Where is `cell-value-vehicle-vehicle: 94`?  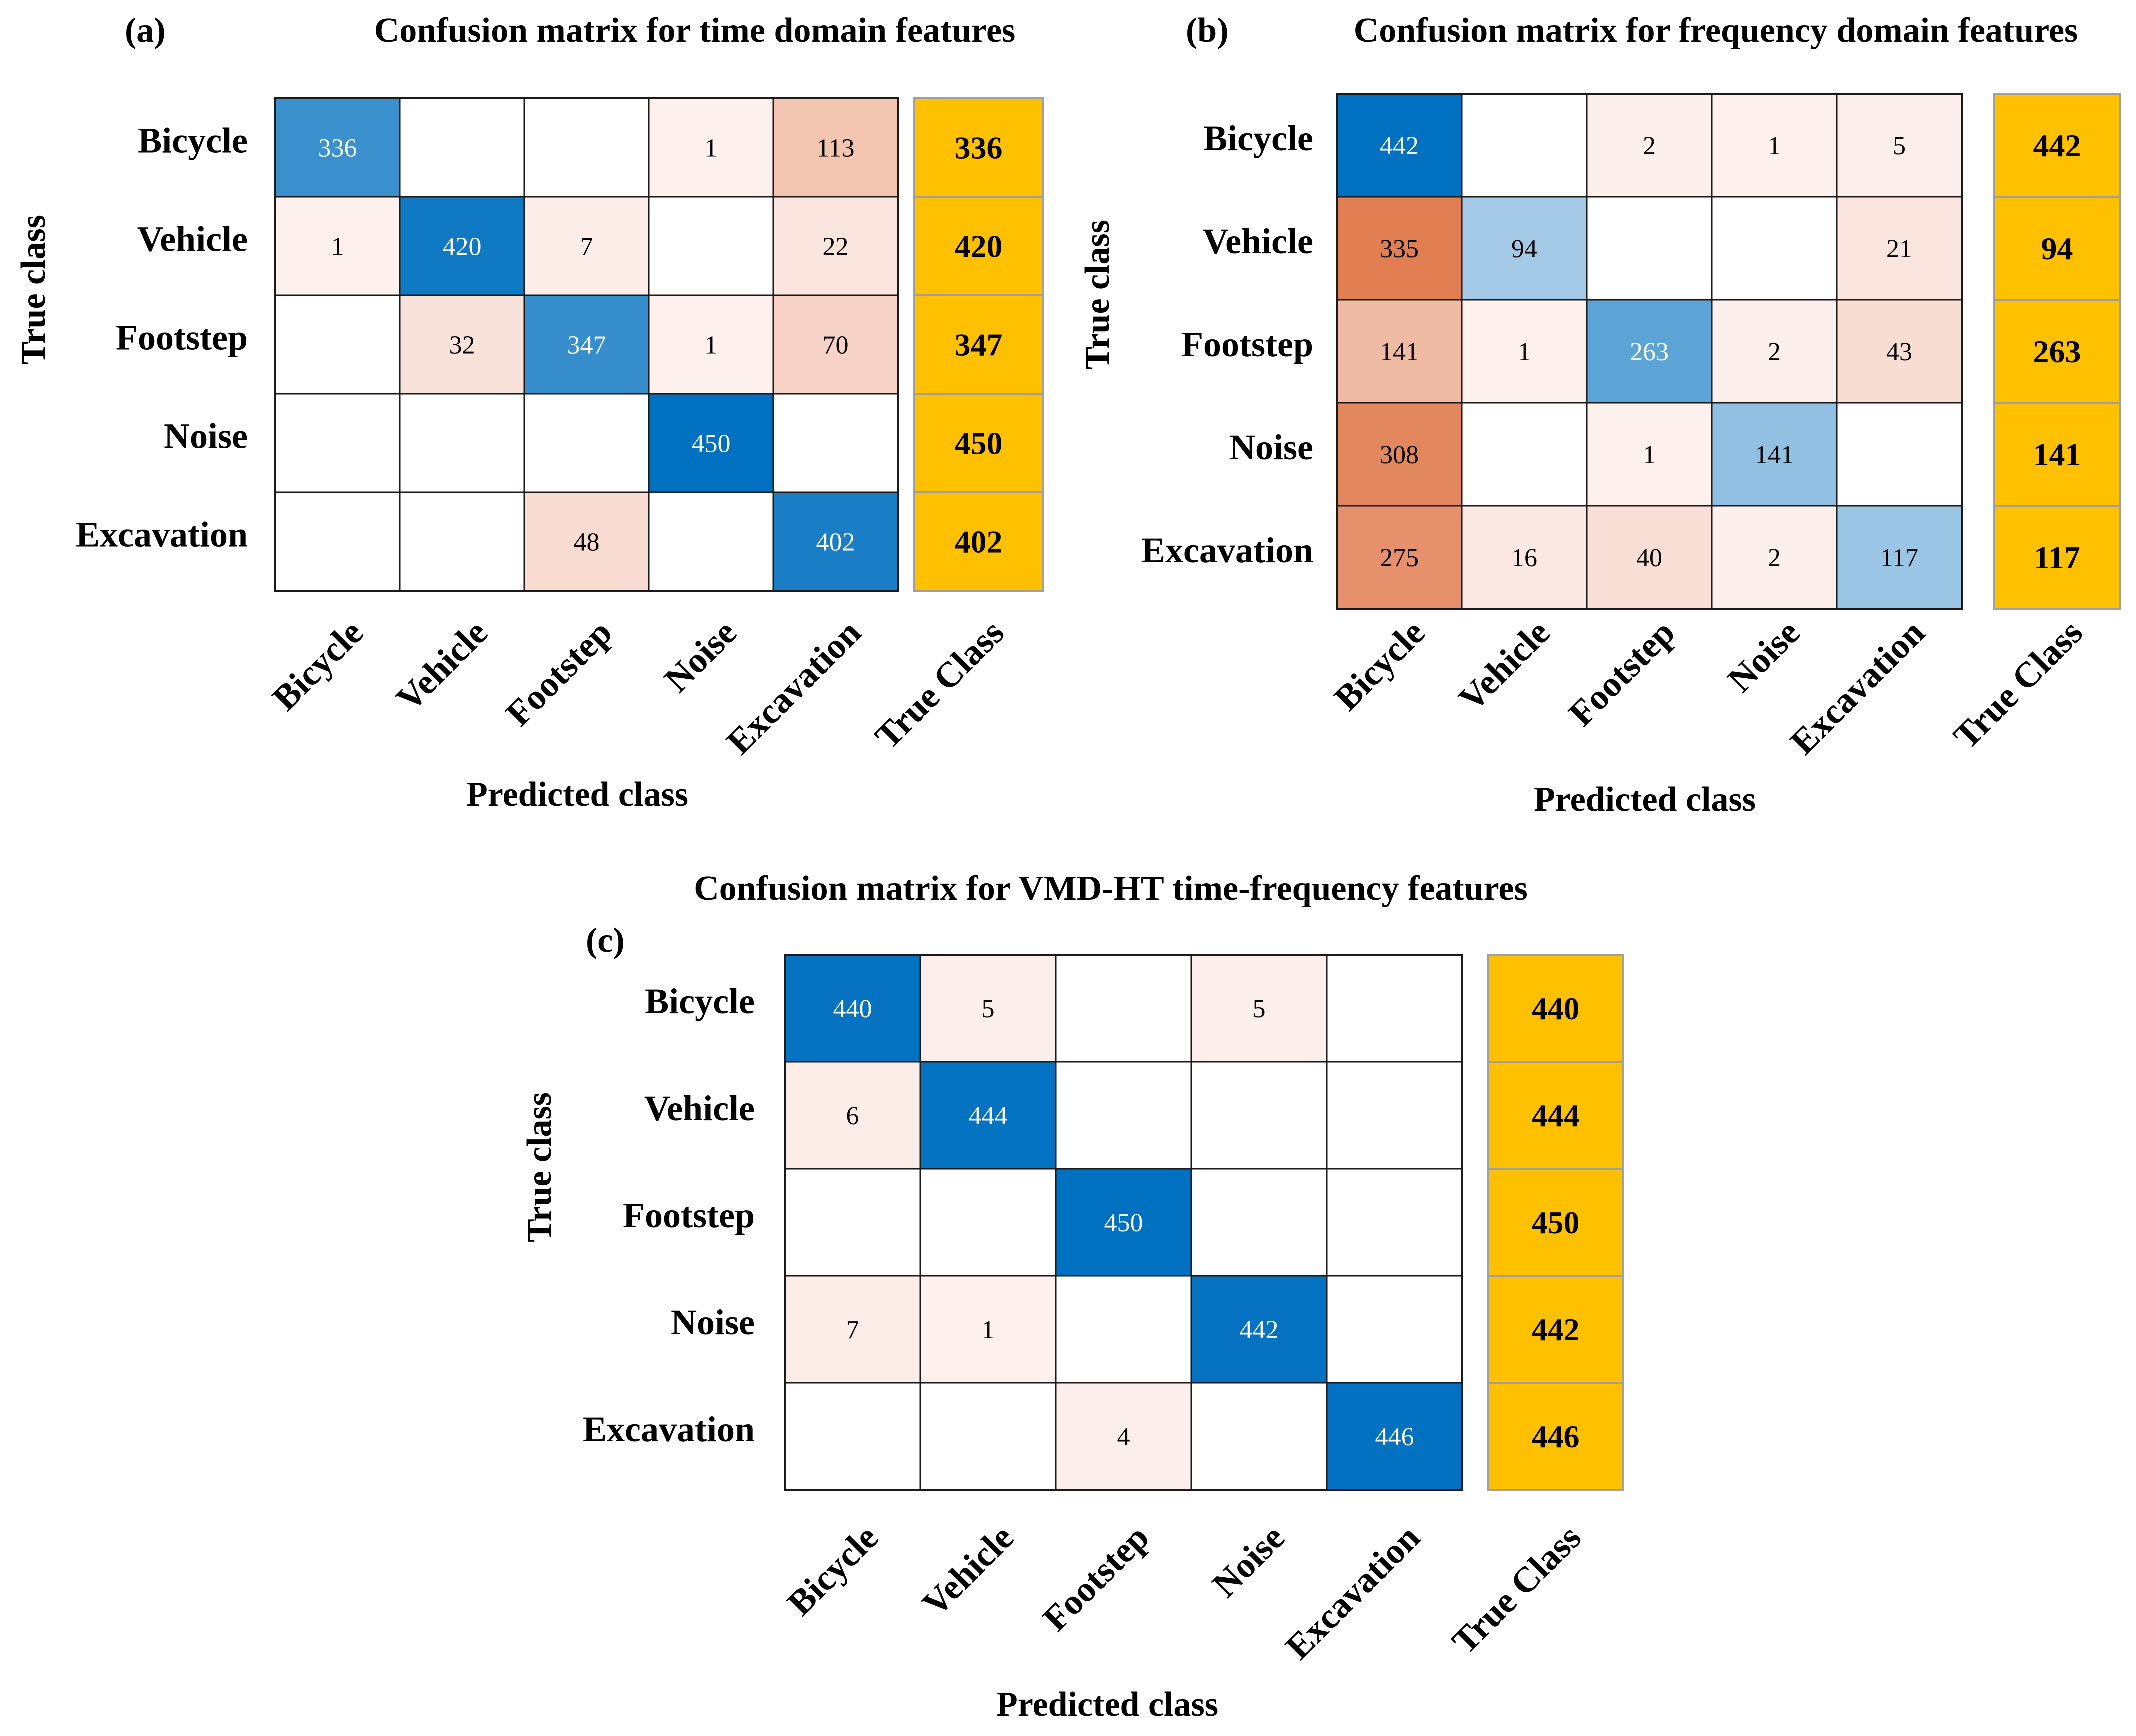 cell-value-vehicle-vehicle: 94 is located at coordinates (1525, 249).